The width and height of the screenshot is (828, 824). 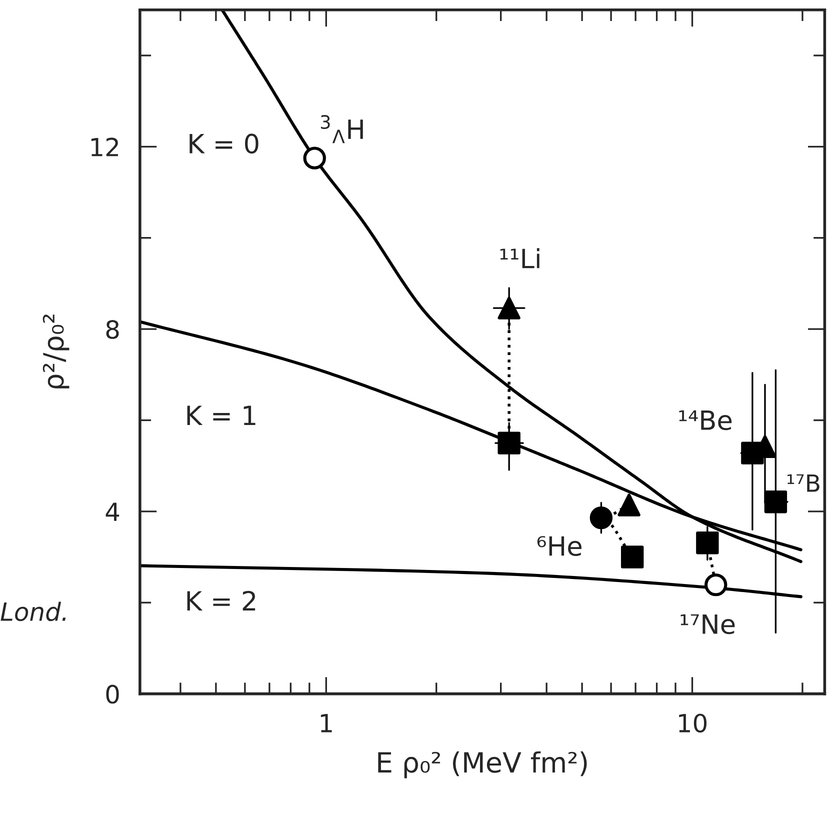 What do you see at coordinates (803, 483) in the screenshot?
I see `annotation: ¹⁷B` at bounding box center [803, 483].